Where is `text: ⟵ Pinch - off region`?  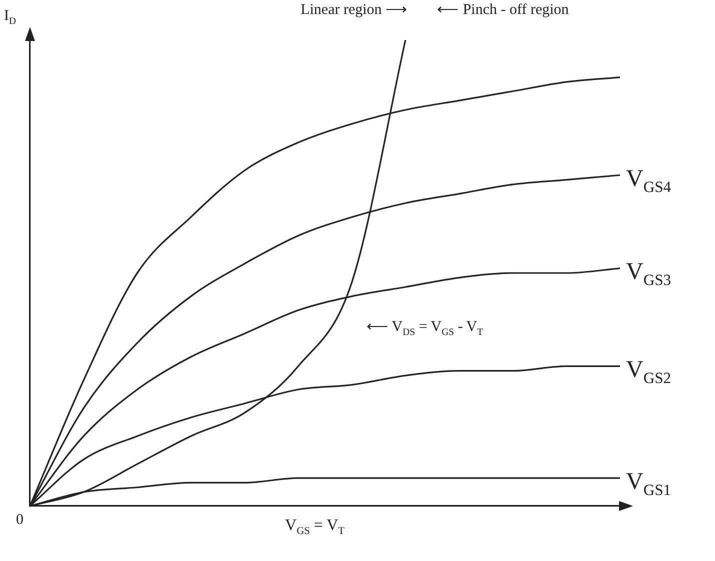 text: ⟵ Pinch - off region is located at coordinates (503, 10).